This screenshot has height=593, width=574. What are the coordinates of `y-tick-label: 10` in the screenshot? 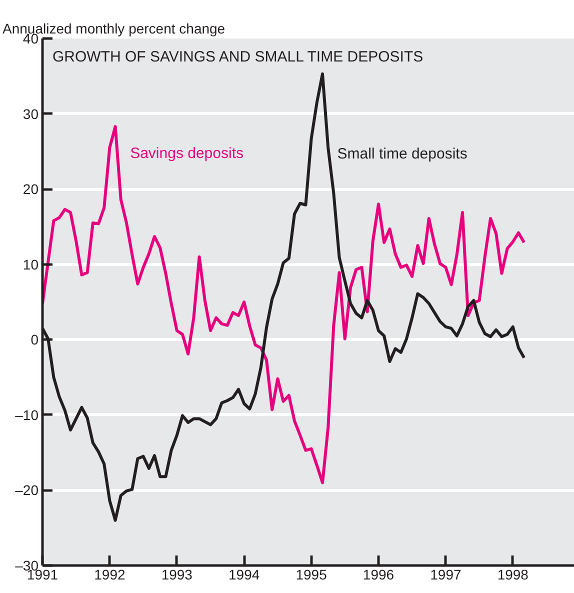 It's located at (30, 264).